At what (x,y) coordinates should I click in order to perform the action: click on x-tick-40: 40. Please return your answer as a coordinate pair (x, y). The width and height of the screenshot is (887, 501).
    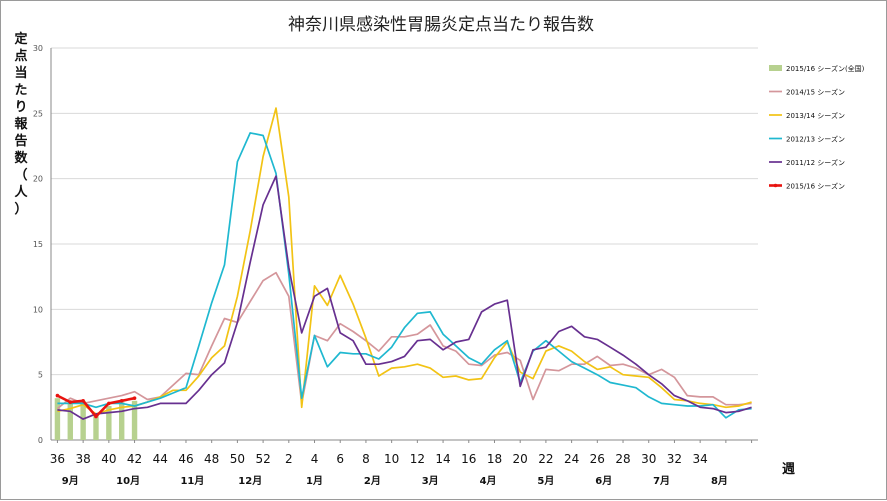
    Looking at the image, I should click on (108, 459).